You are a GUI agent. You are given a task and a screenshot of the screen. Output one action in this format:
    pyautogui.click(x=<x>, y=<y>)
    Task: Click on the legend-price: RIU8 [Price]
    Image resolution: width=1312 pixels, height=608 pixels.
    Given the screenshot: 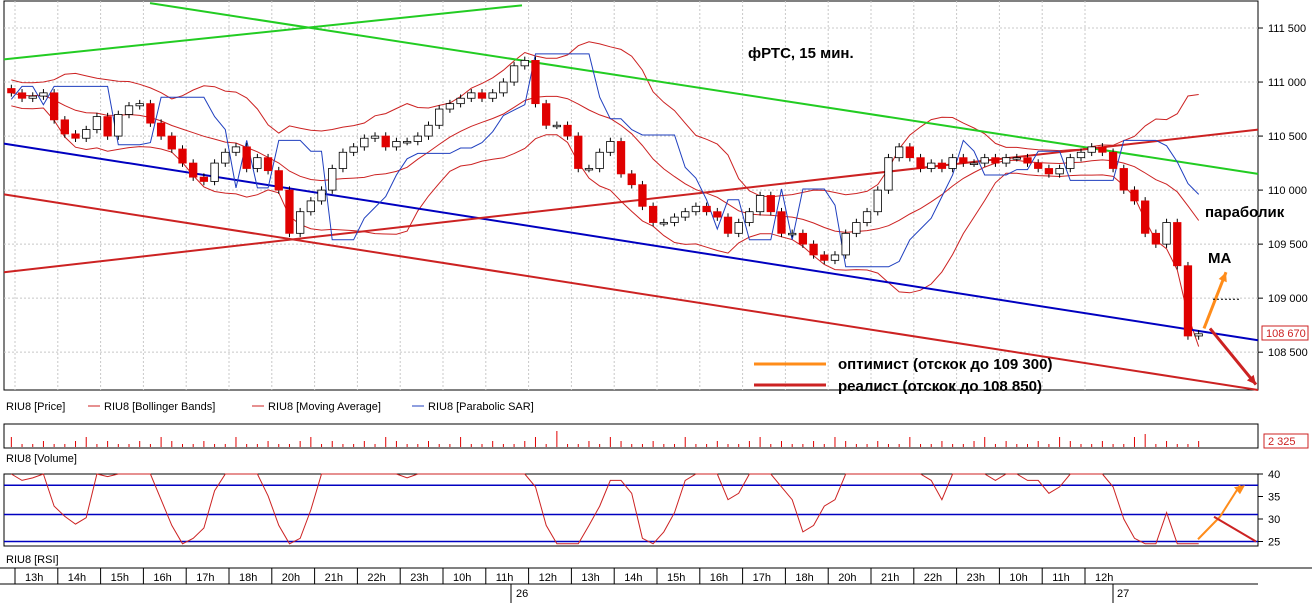 What is the action you would take?
    pyautogui.click(x=35, y=407)
    